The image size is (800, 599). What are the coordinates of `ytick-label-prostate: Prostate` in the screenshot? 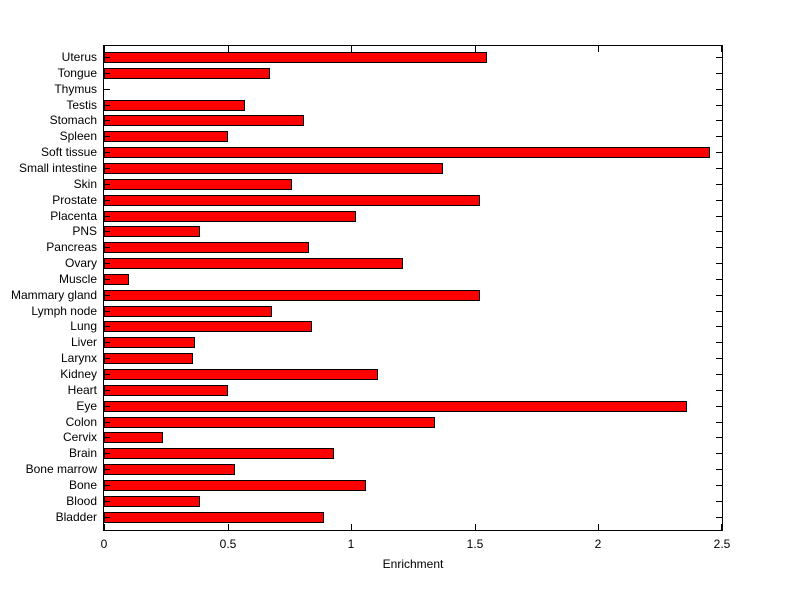 It's located at (74, 200).